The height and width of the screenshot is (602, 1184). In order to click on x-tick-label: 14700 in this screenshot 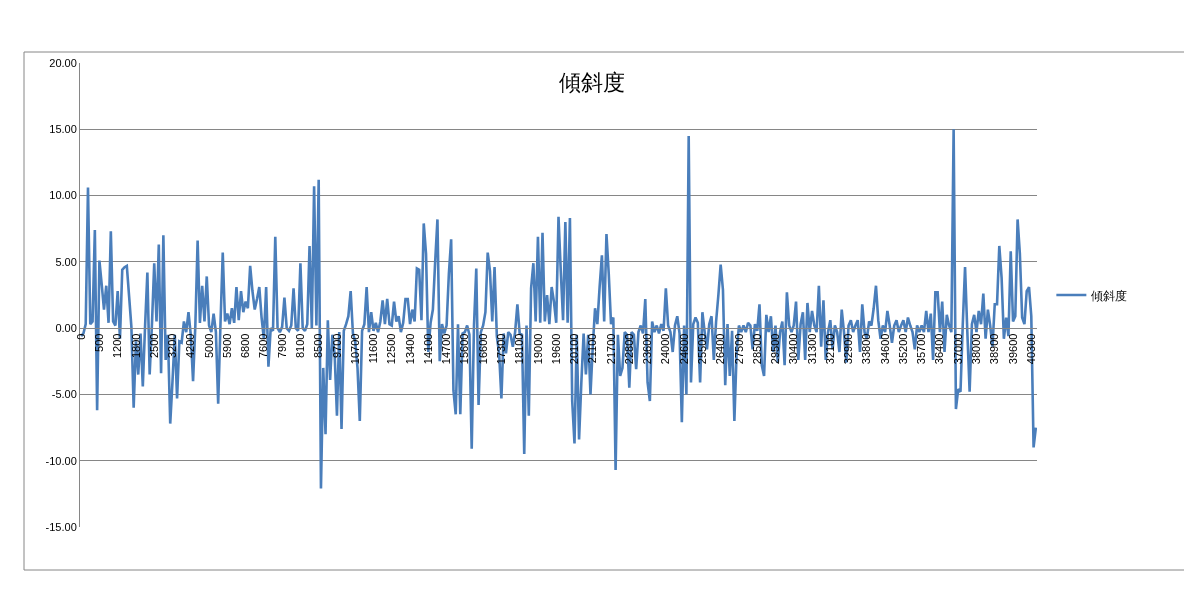, I will do `click(446, 349)`.